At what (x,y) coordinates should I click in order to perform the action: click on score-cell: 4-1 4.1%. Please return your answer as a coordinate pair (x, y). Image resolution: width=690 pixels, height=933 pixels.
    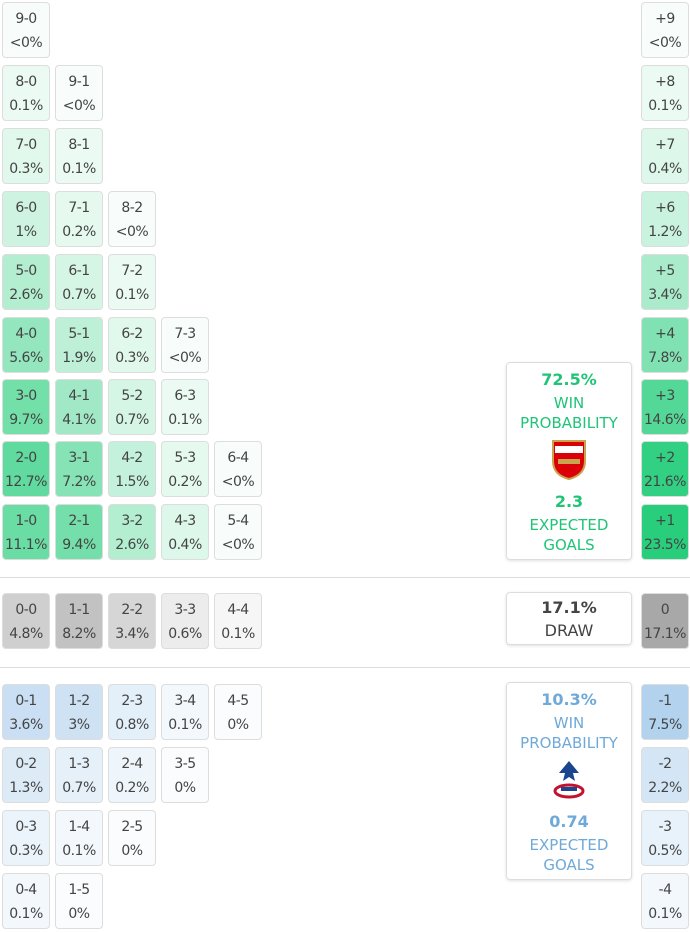
    Looking at the image, I should click on (79, 407).